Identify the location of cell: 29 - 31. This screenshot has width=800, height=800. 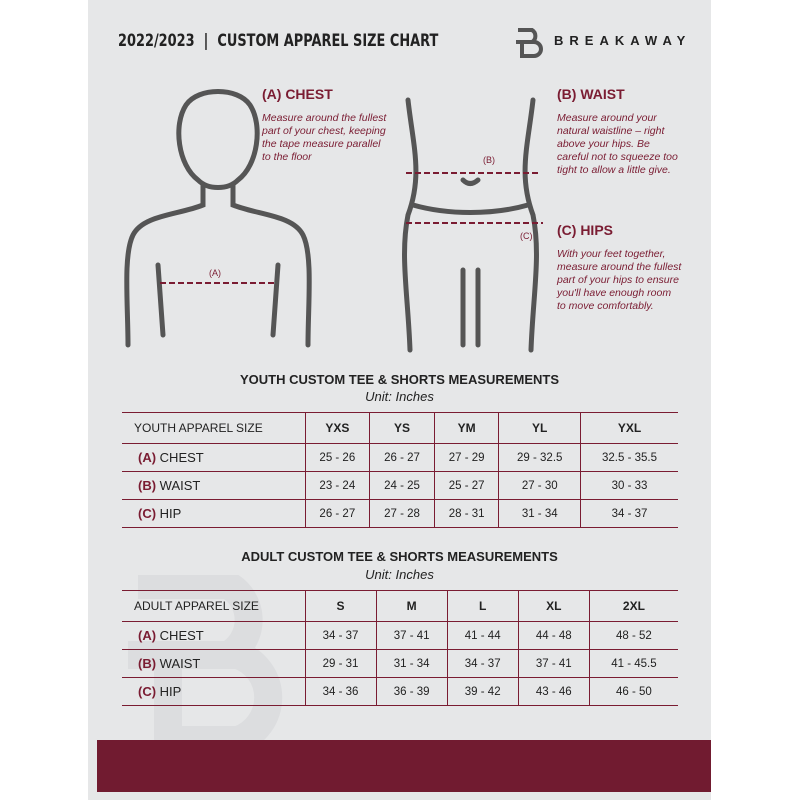
(340, 663).